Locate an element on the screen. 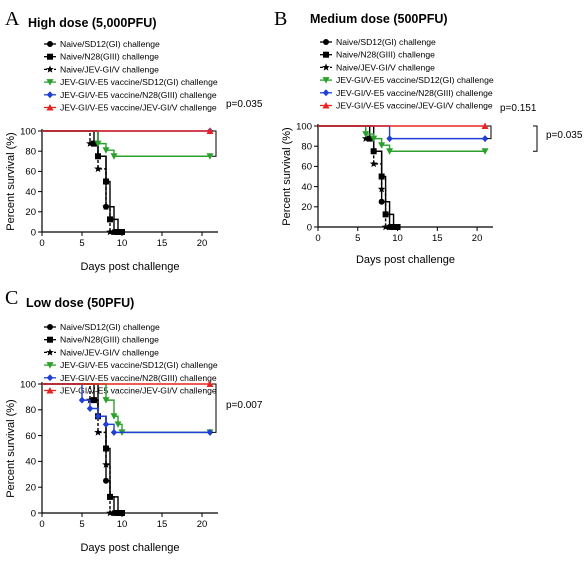 The width and height of the screenshot is (587, 564). y-tick-label: 40 is located at coordinates (30, 462).